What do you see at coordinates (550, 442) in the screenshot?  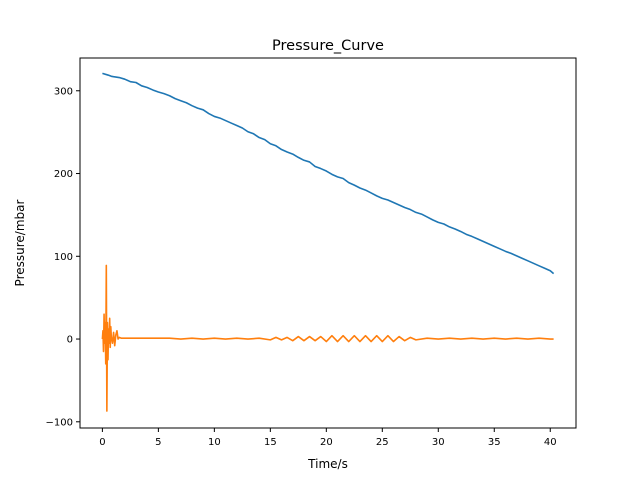 I see `x-tick-label: 40` at bounding box center [550, 442].